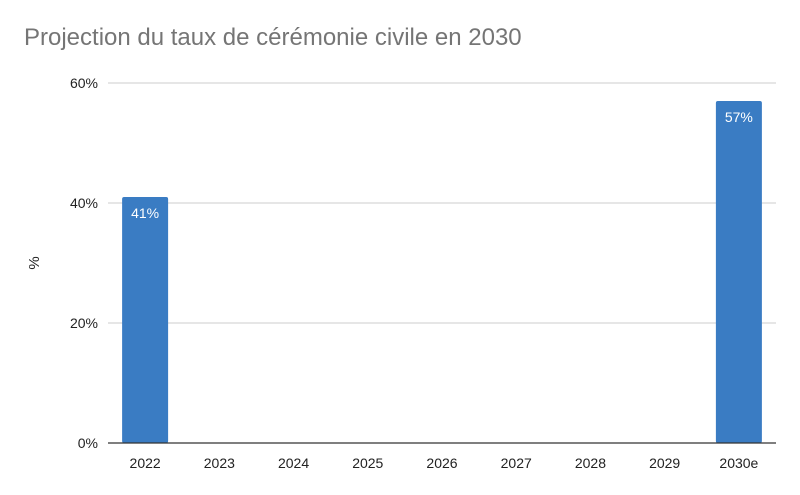 The height and width of the screenshot is (495, 800). Describe the element at coordinates (739, 117) in the screenshot. I see `data-label: 57%` at that location.